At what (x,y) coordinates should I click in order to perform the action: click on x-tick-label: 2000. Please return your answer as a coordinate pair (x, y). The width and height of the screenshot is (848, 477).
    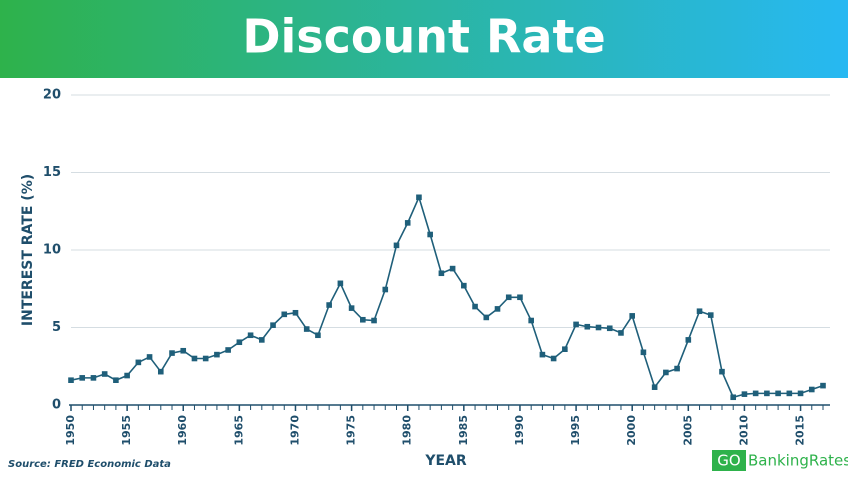
    Looking at the image, I should click on (631, 430).